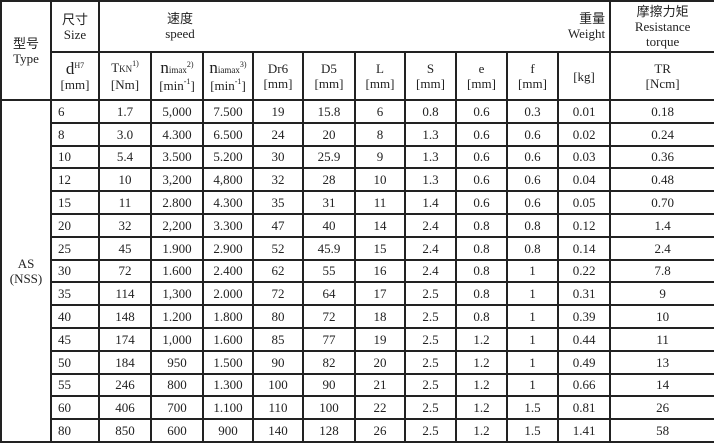  I want to click on cell-f: 0.3, so click(532, 111).